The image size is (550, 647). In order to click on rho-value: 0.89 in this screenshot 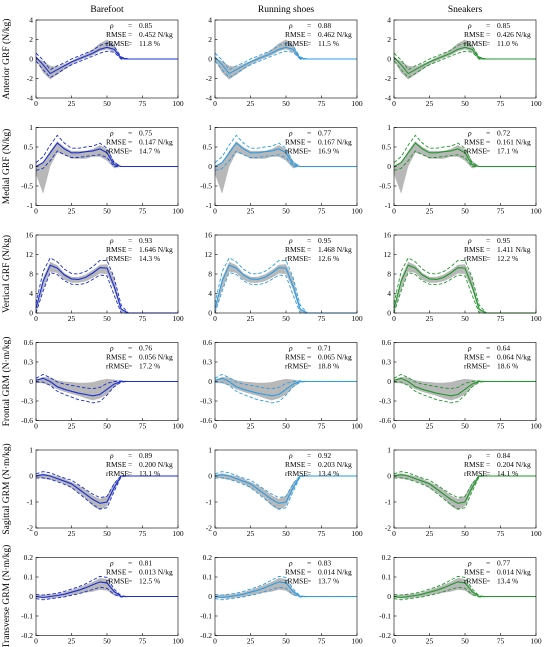, I will do `click(145, 455)`.